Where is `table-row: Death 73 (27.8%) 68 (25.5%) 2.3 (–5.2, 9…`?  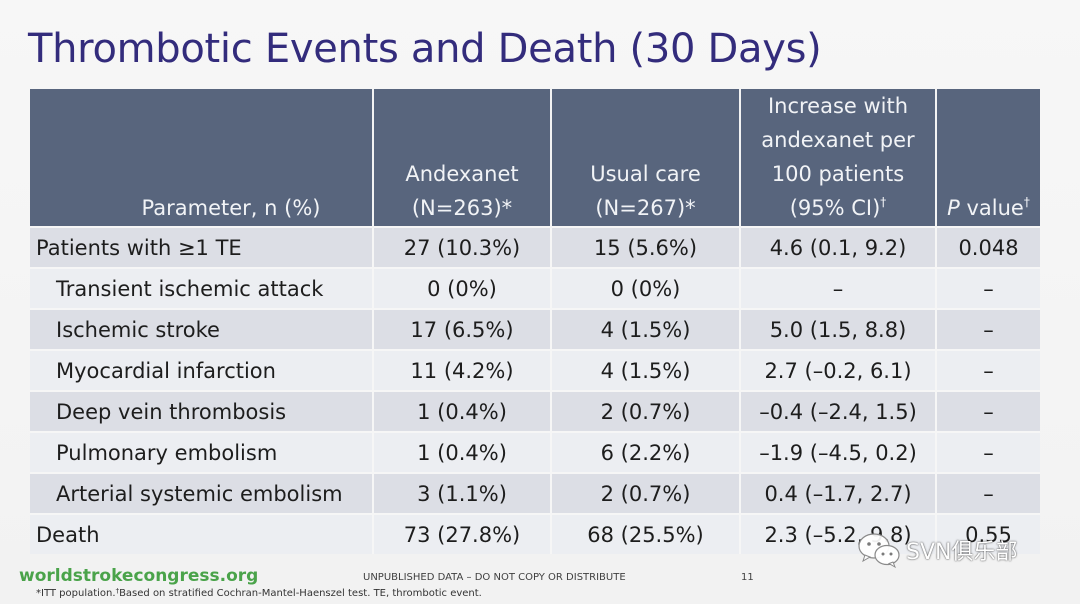
table-row: Death 73 (27.8%) 68 (25.5%) 2.3 (–5.2, 9… is located at coordinates (535, 533).